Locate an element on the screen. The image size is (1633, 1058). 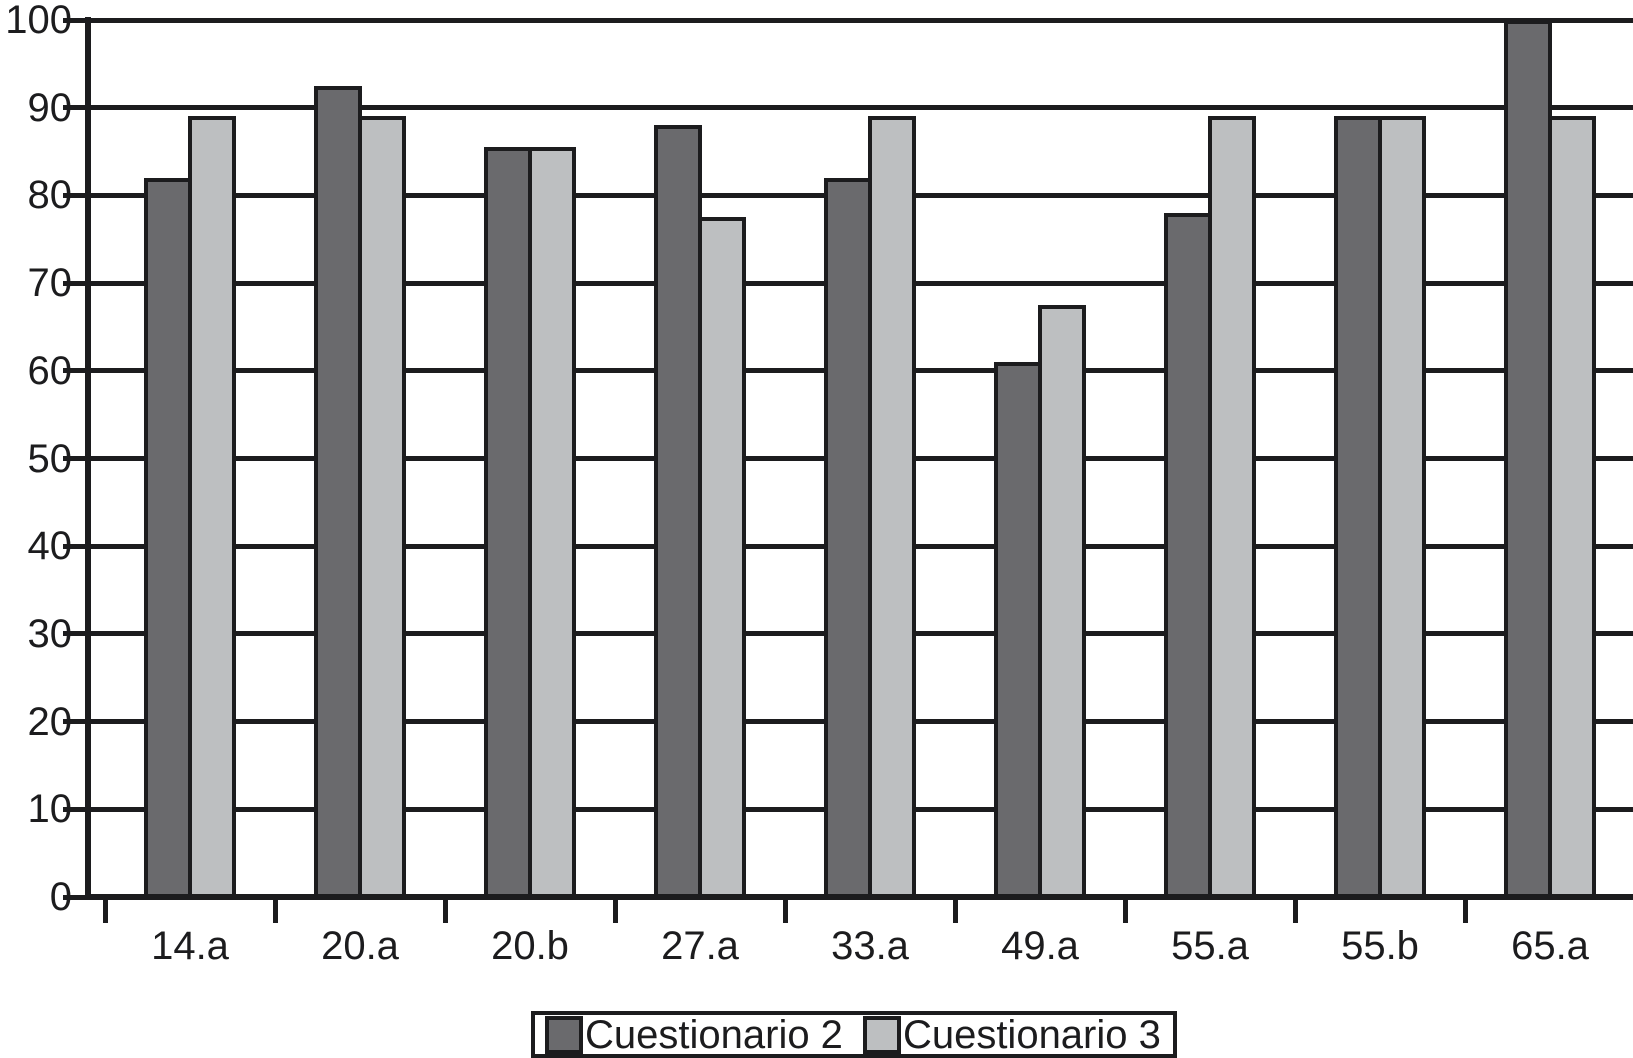
bar-cuestionario-2-20.a is located at coordinates (338, 492).